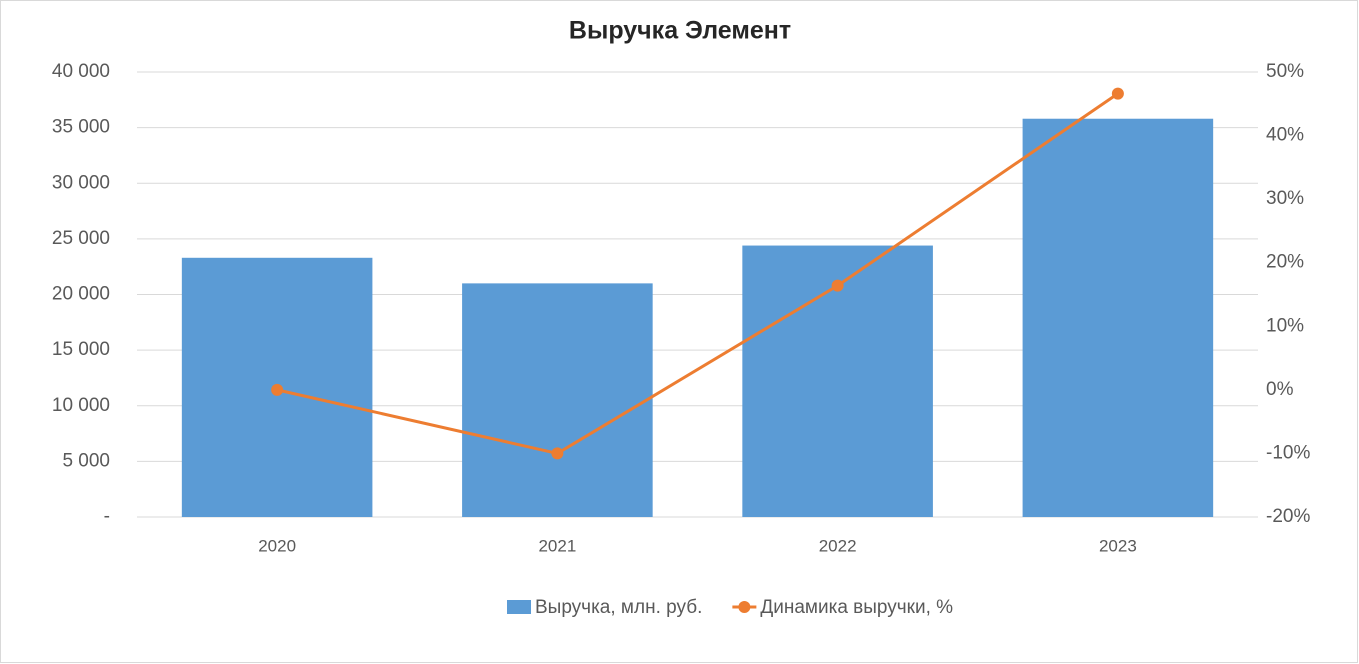 This screenshot has height=664, width=1359. Describe the element at coordinates (107, 516) in the screenshot. I see `y-tick-label: -` at that location.